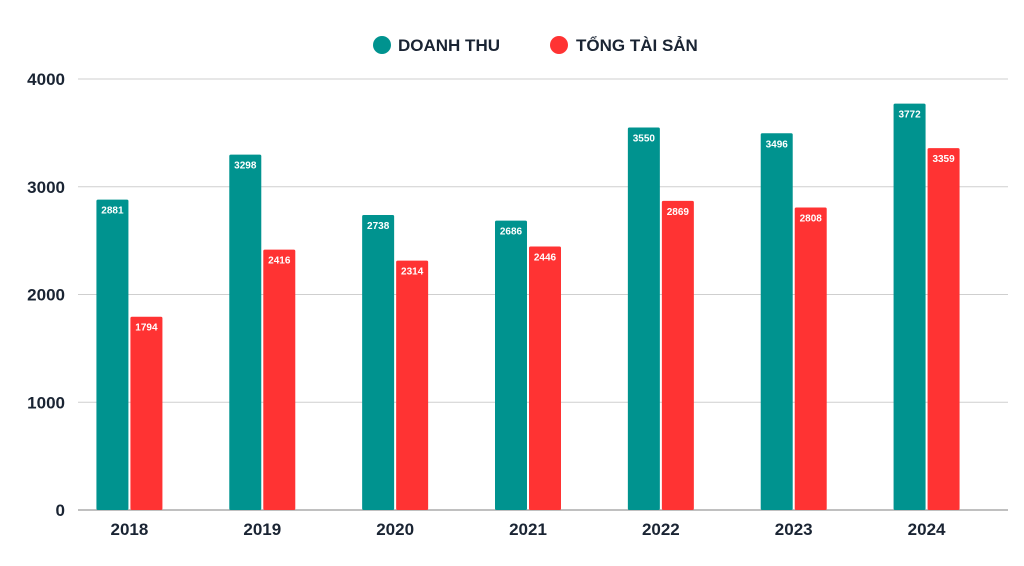  I want to click on bar-tong-tai-san-2019, so click(279, 379).